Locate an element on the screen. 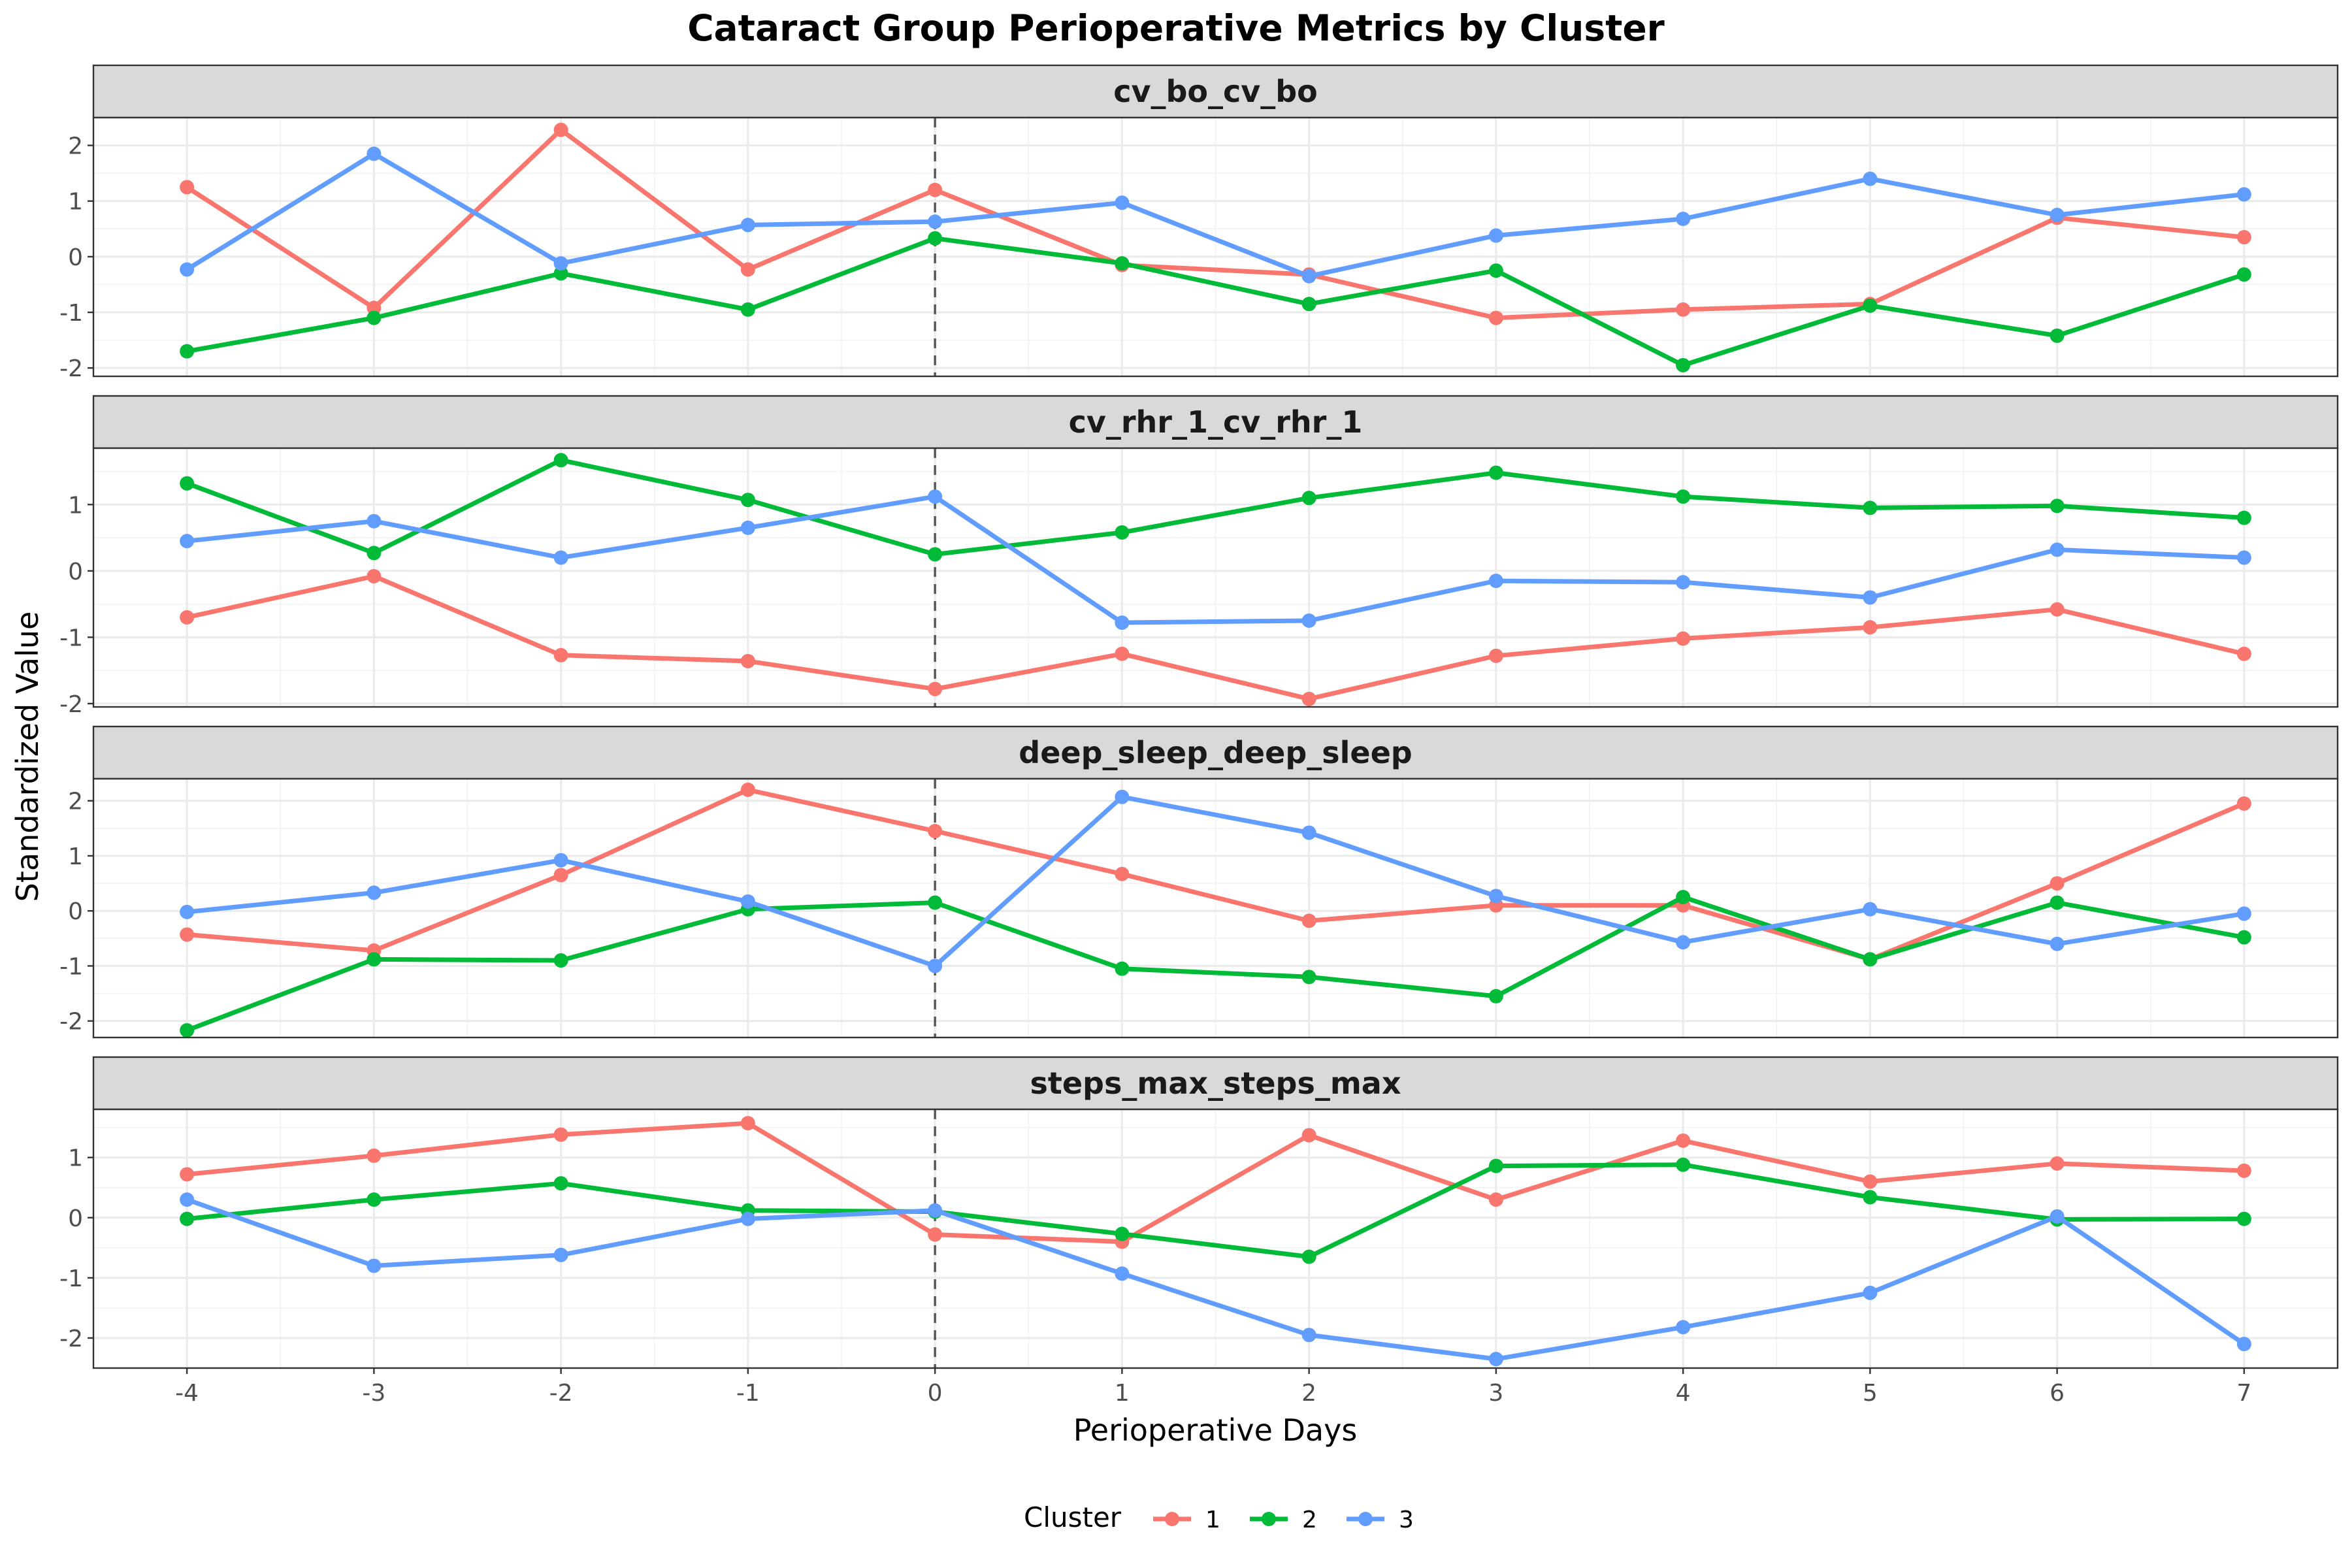 The width and height of the screenshot is (2352, 1568). x-tick-label: 2 is located at coordinates (1308, 1393).